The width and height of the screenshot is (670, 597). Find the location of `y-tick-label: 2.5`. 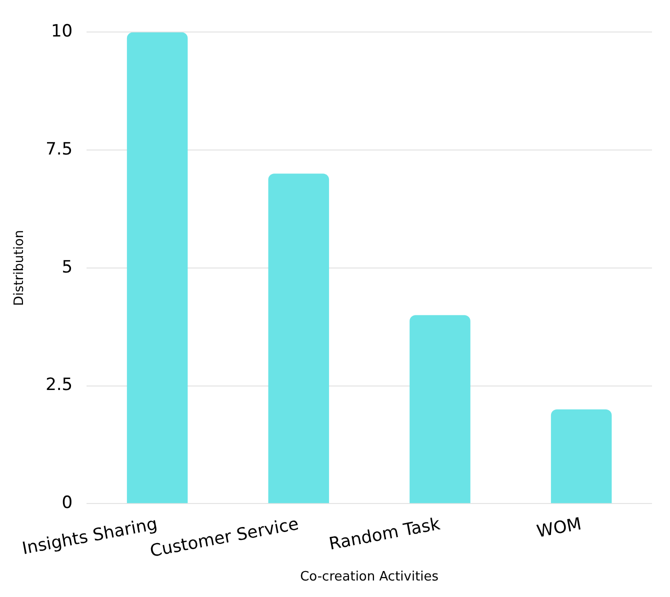

y-tick-label: 2.5 is located at coordinates (59, 385).